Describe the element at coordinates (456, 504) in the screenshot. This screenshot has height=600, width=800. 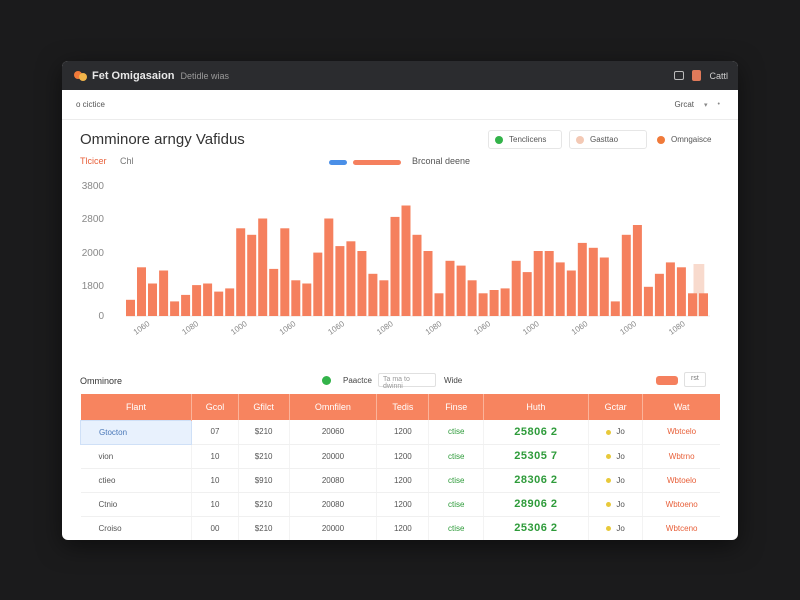
I see `table-cell: ctise` at that location.